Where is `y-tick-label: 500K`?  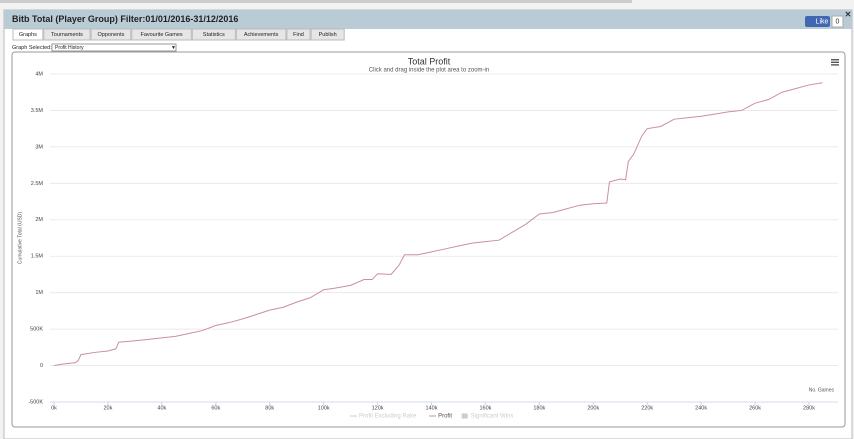 y-tick-label: 500K is located at coordinates (36, 330).